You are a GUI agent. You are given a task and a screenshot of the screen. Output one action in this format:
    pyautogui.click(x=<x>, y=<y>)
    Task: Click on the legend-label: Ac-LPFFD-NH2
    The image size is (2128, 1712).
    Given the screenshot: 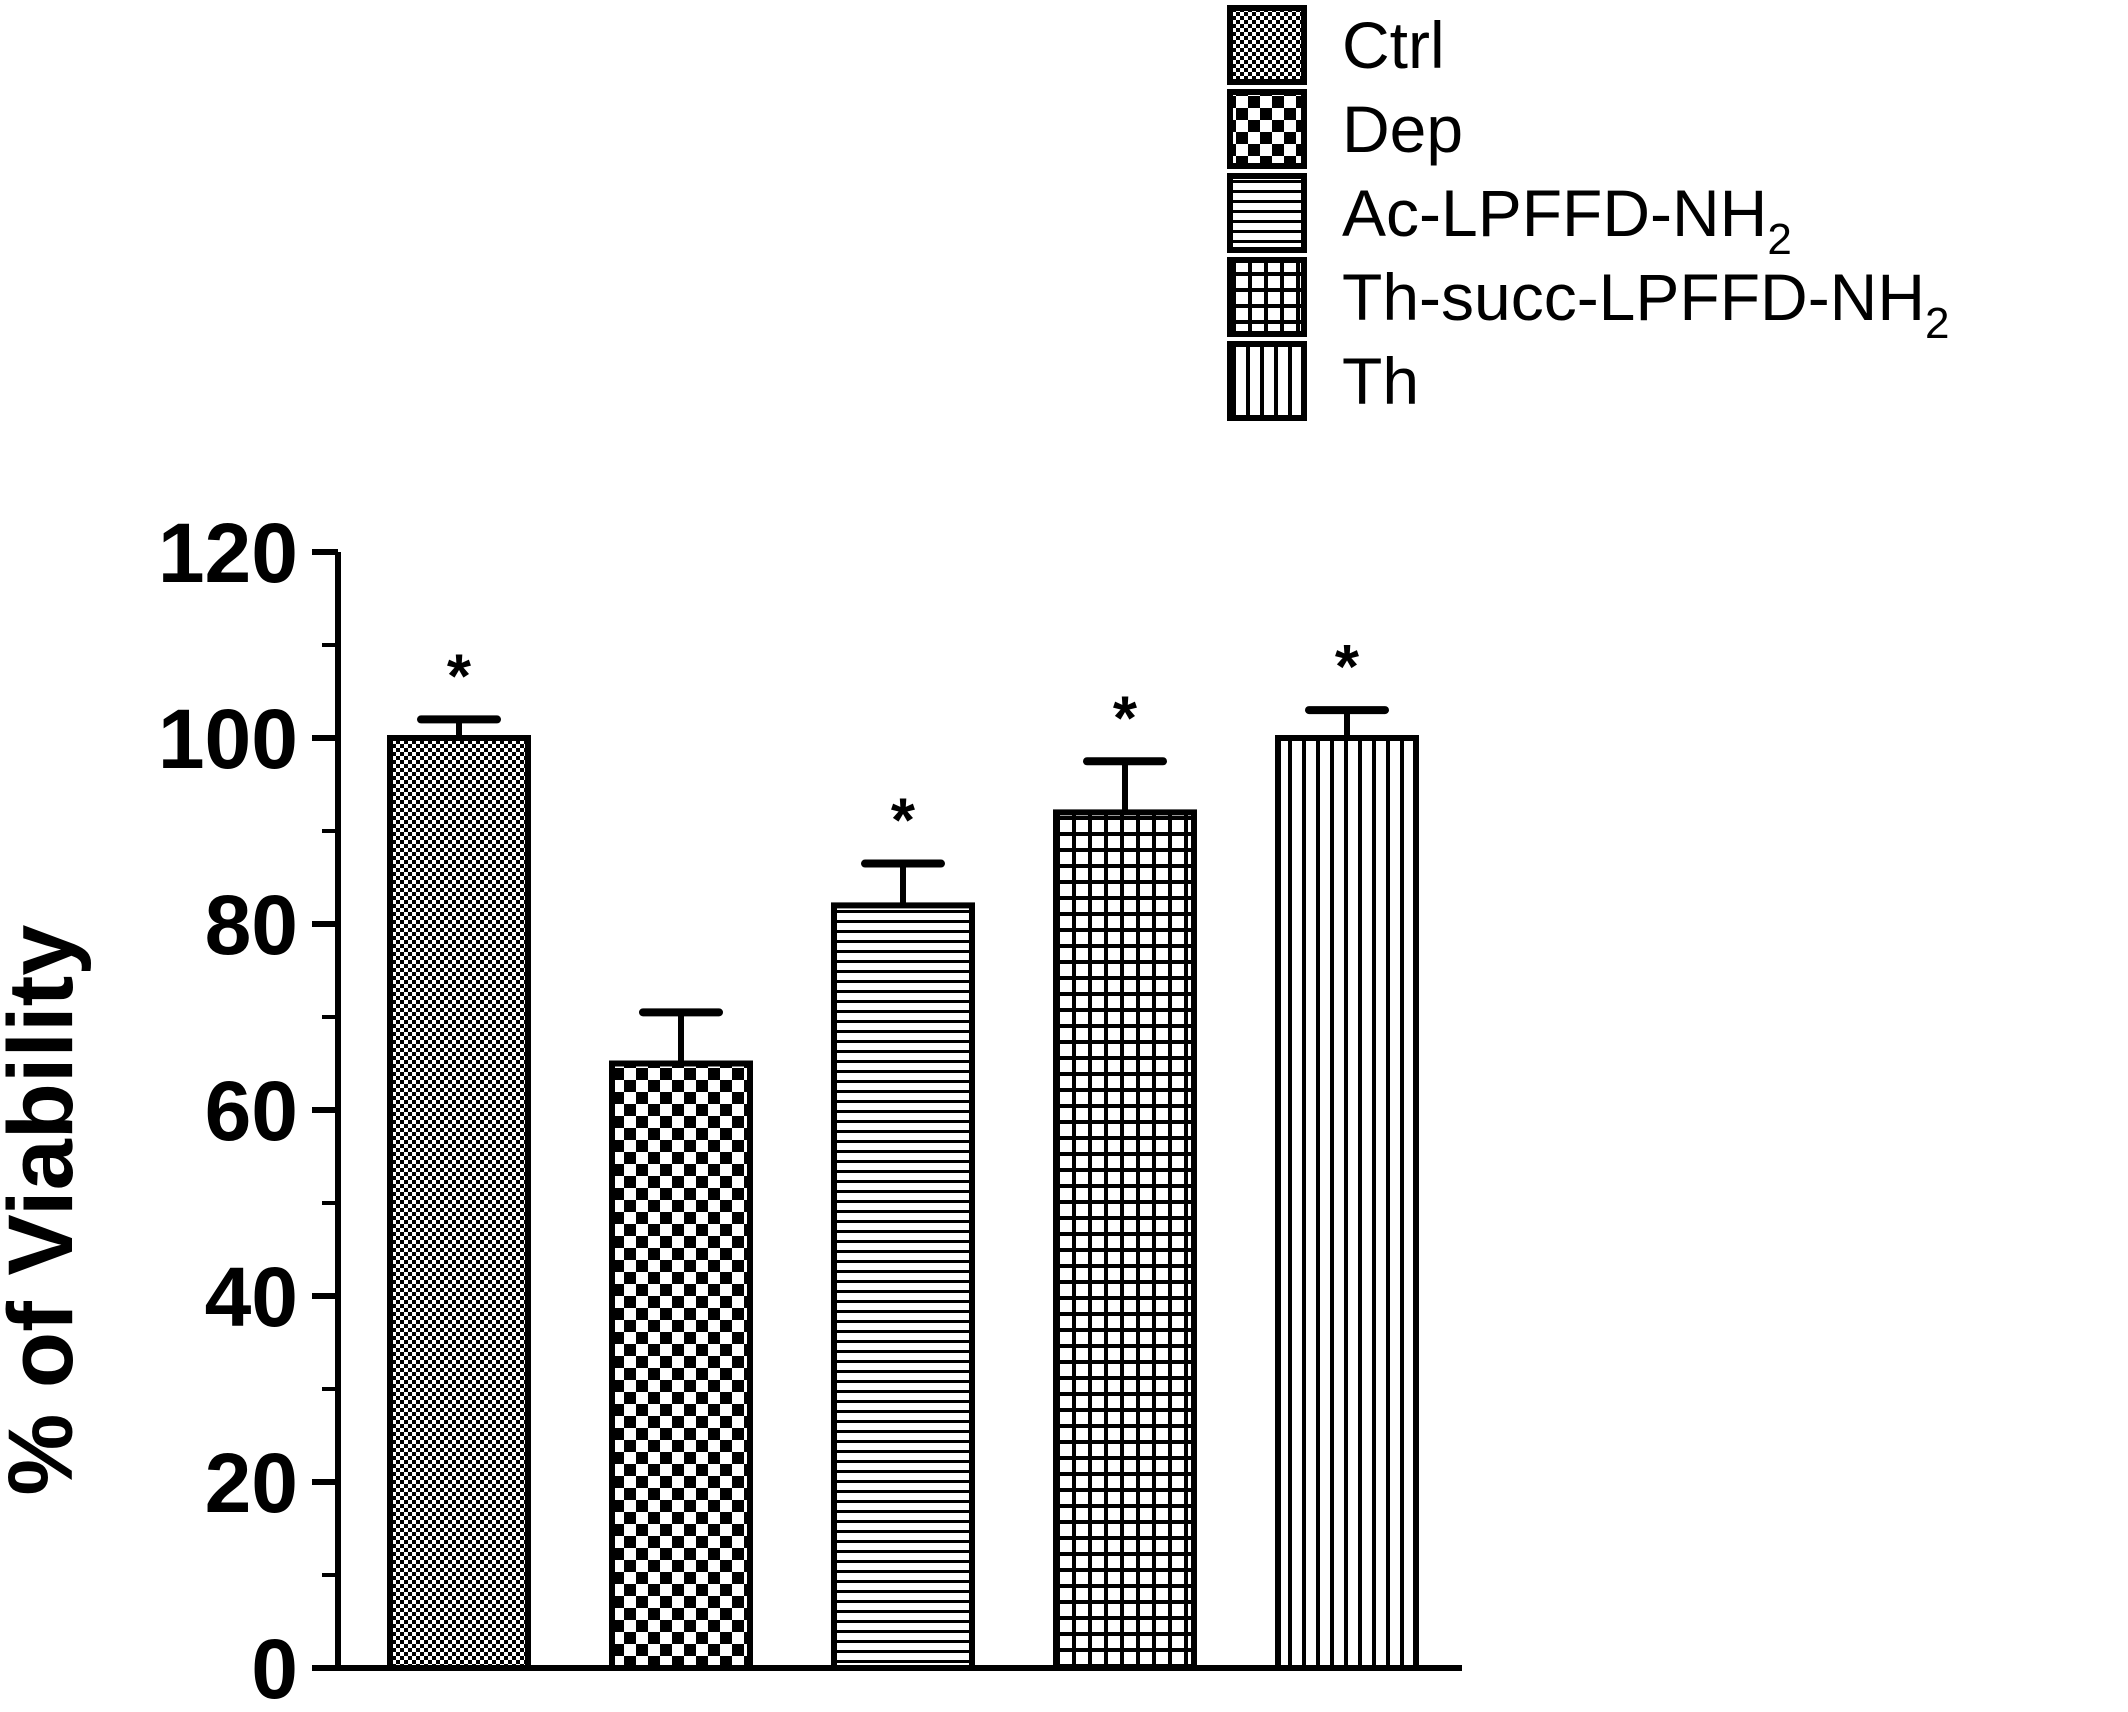 What is the action you would take?
    pyautogui.click(x=1567, y=220)
    